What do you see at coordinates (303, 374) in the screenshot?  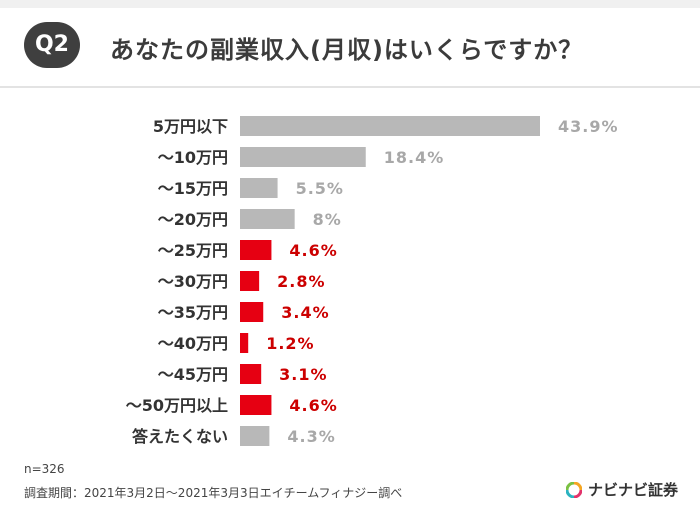 I see `value-label: 3.1%` at bounding box center [303, 374].